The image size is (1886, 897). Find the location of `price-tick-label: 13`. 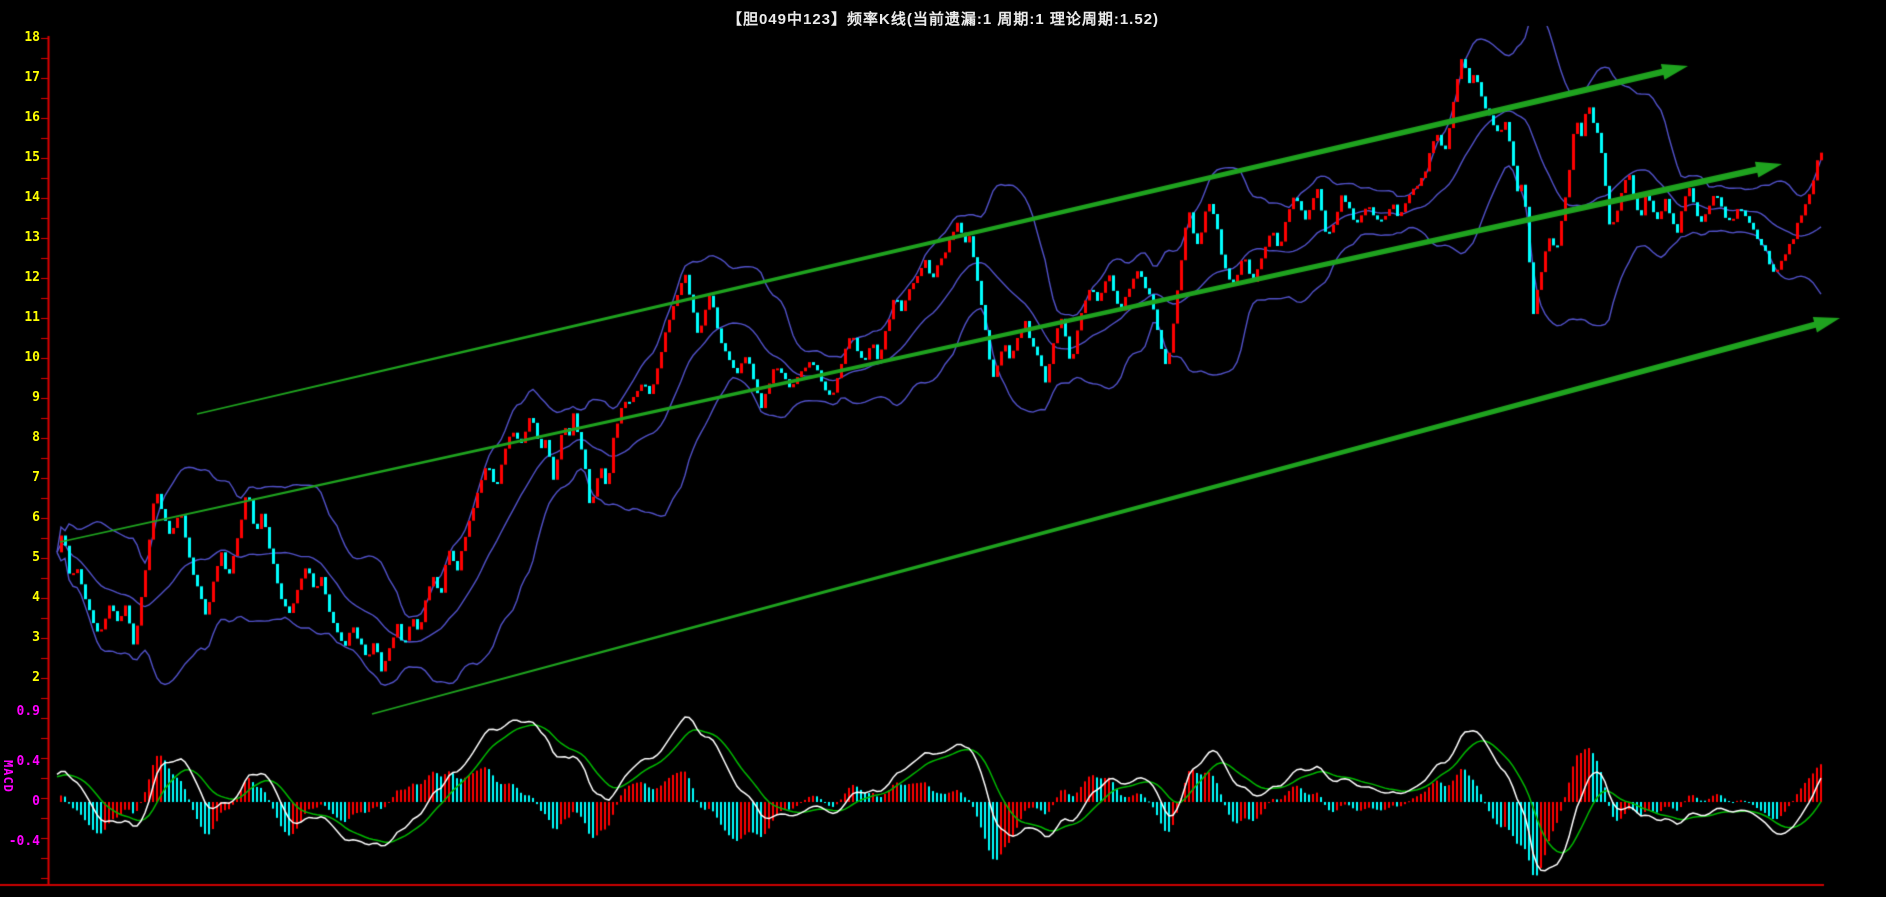

price-tick-label: 13 is located at coordinates (32, 237).